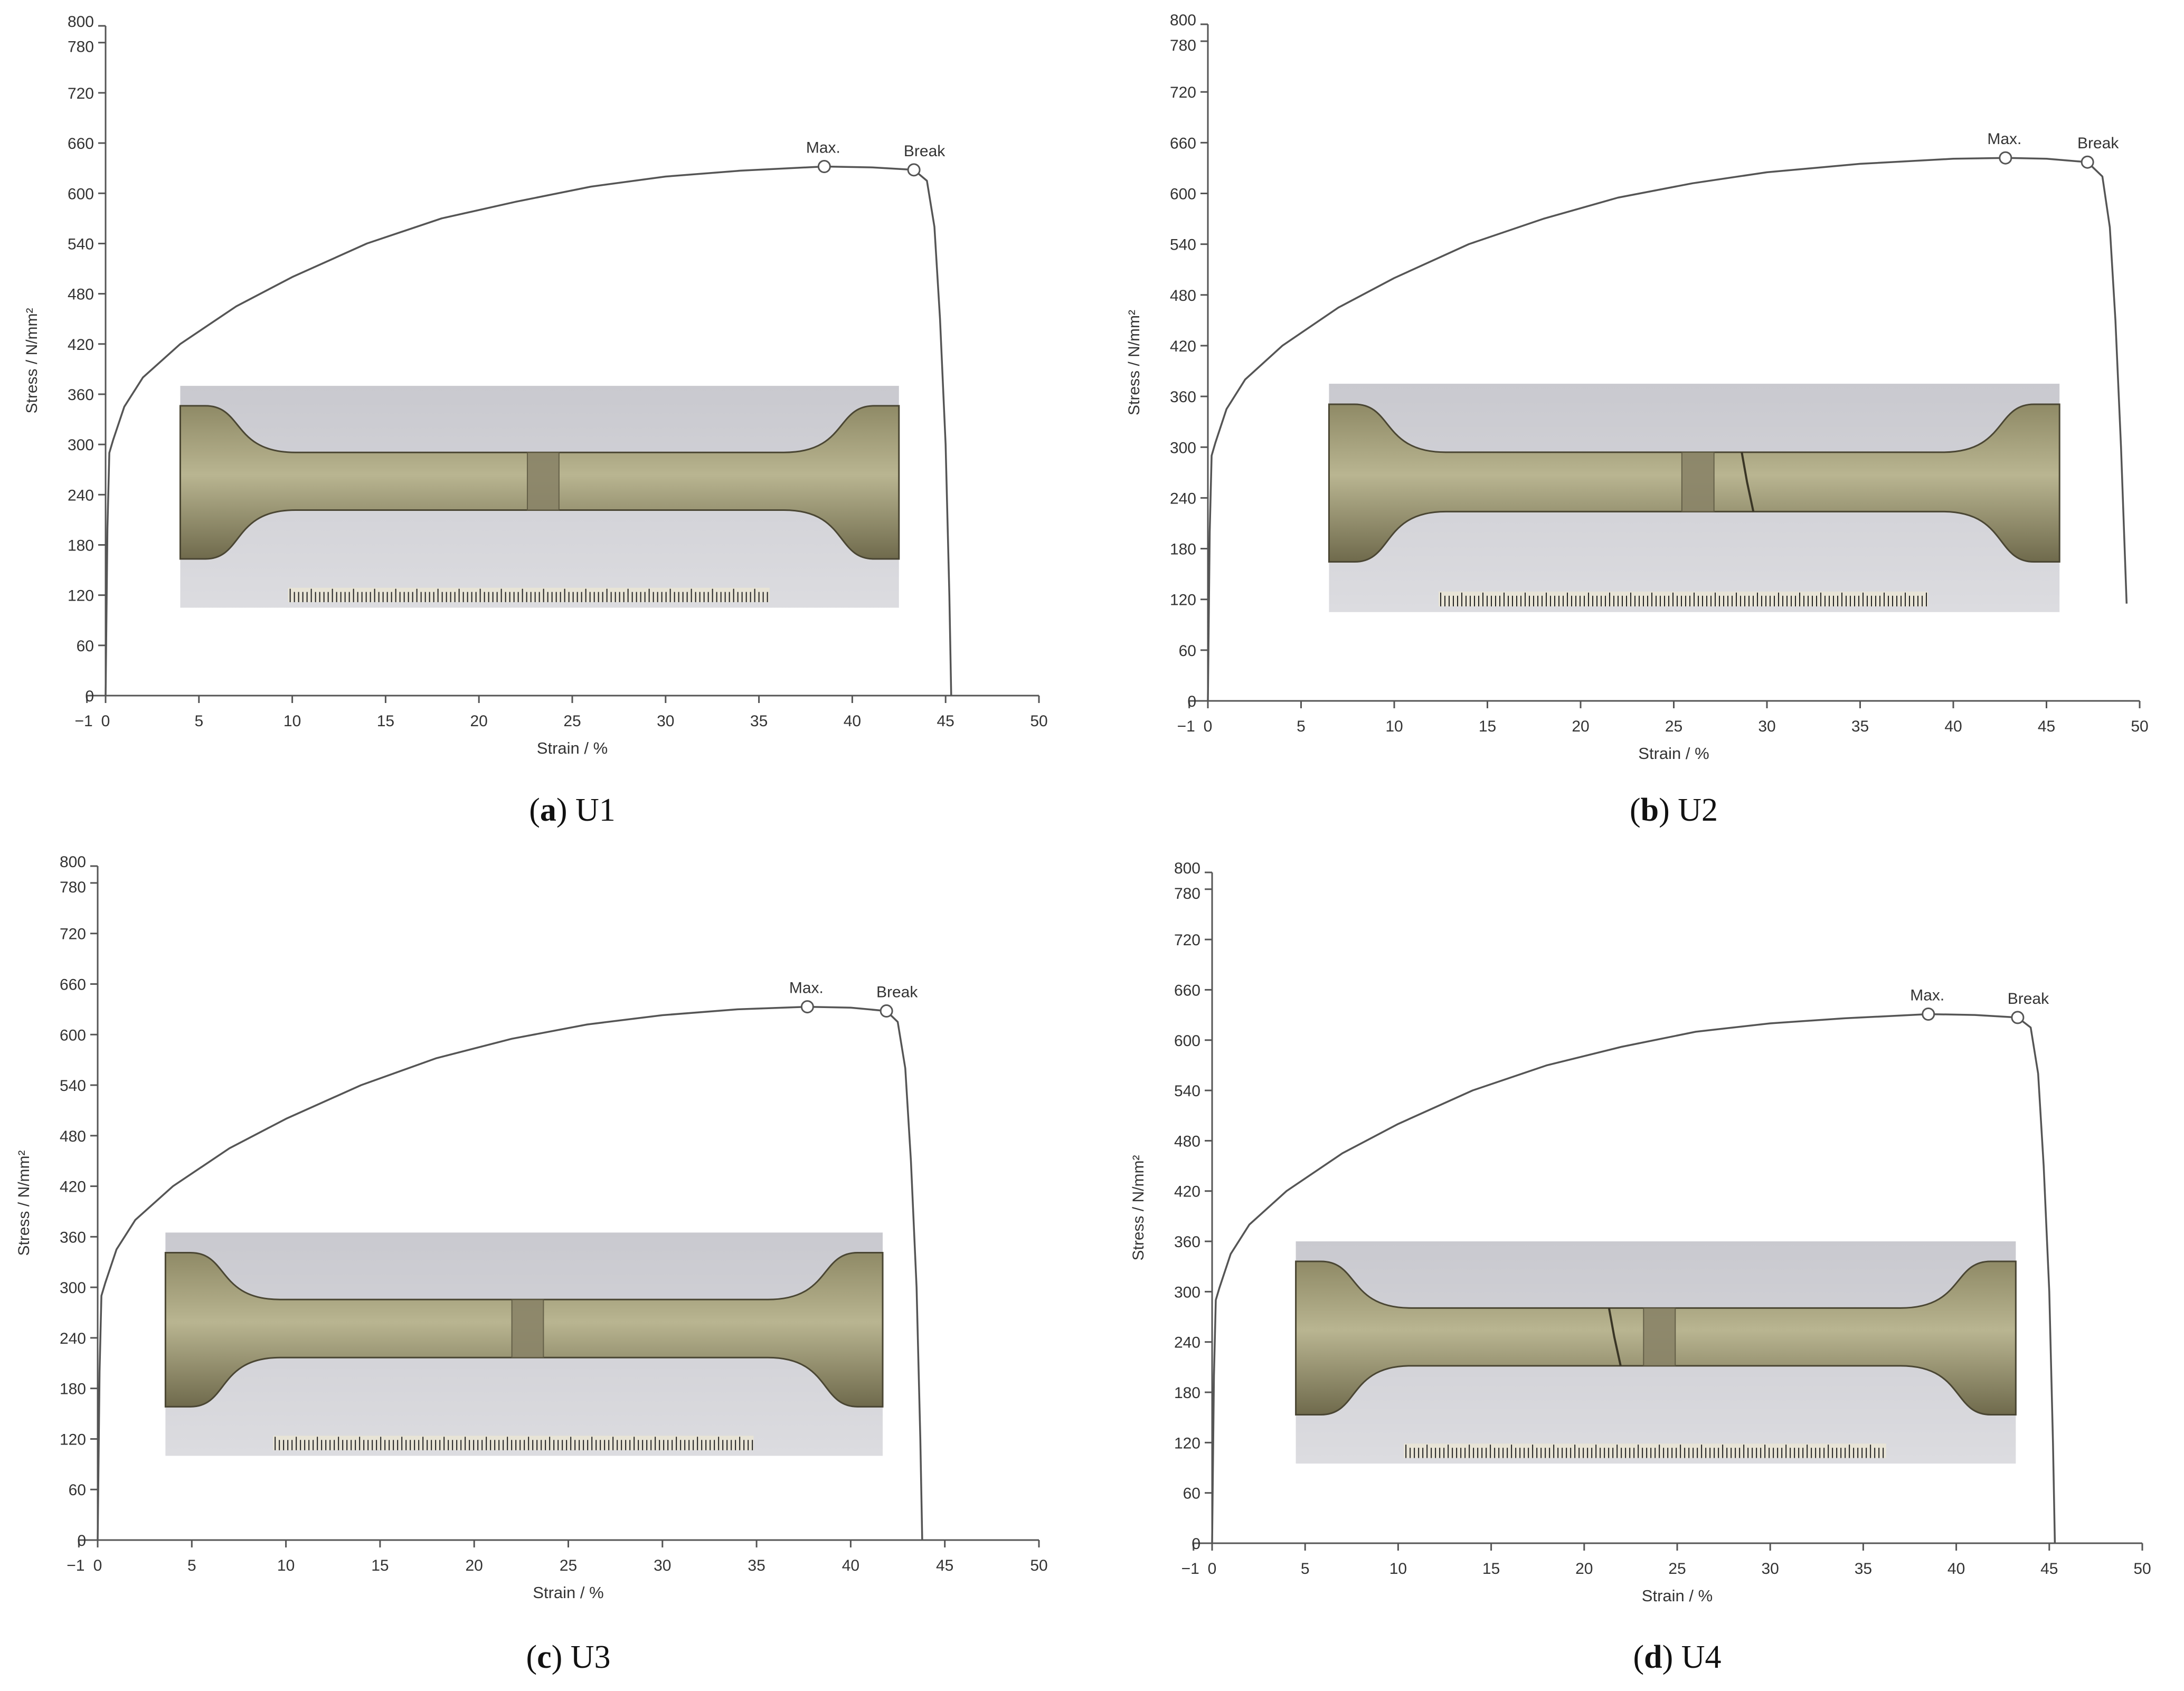  Describe the element at coordinates (1187, 1041) in the screenshot. I see `y-tick-label: 600` at that location.